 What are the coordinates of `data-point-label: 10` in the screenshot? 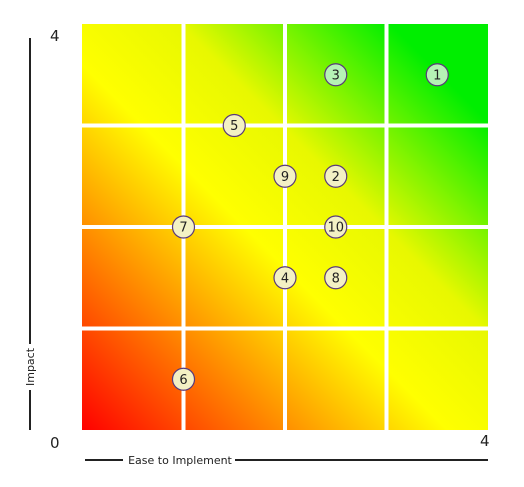 It's located at (335, 228).